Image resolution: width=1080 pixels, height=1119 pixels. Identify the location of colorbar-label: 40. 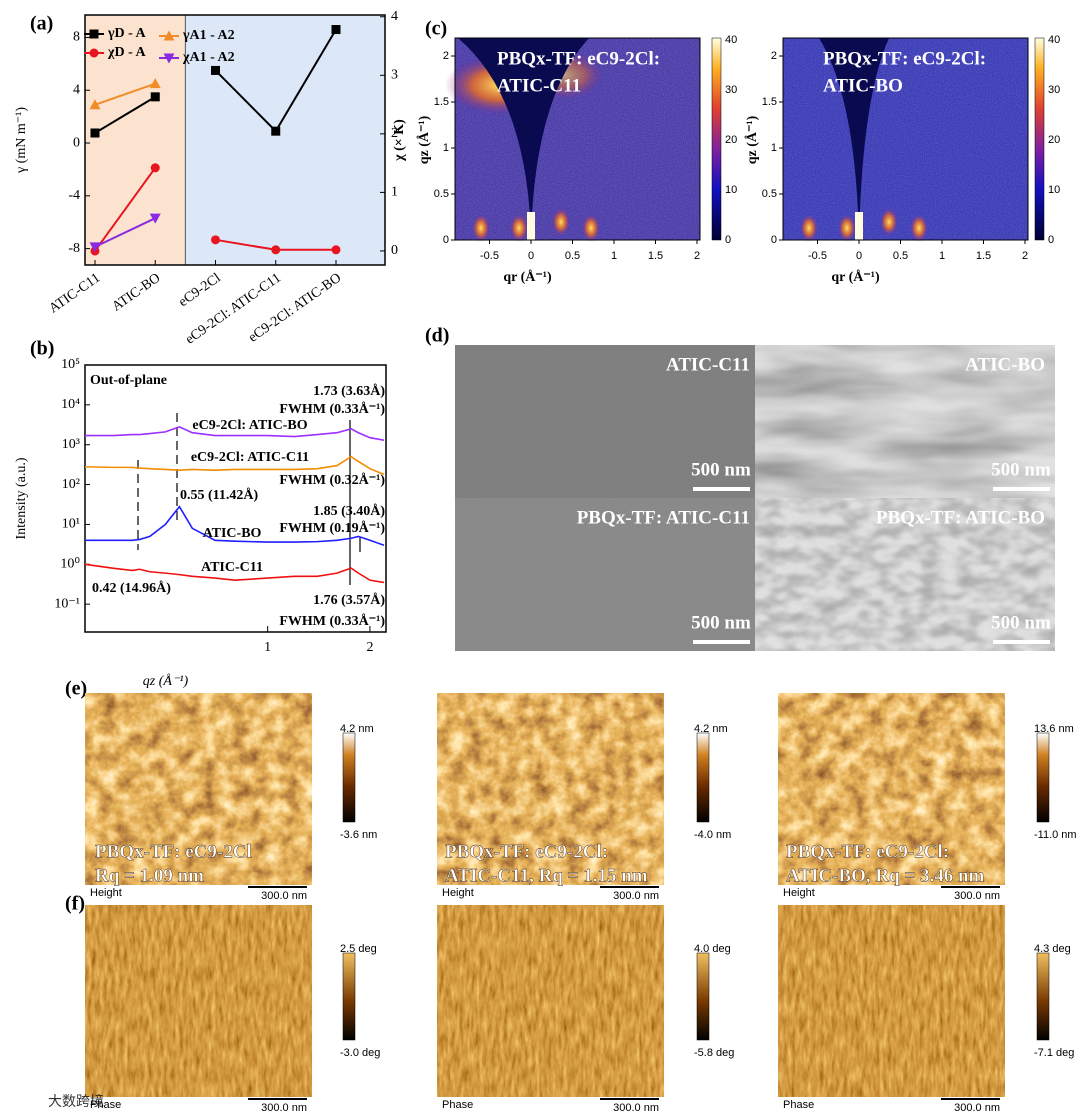
(731, 40).